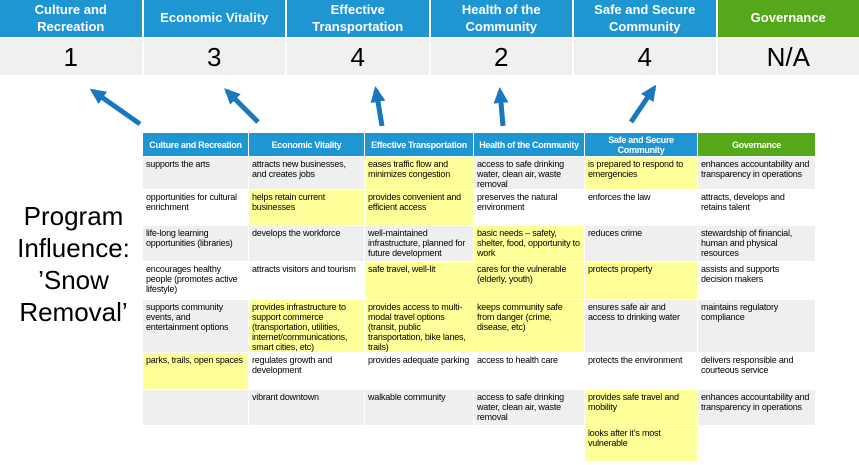 The width and height of the screenshot is (859, 465). I want to click on summary-score-health-community: 2, so click(501, 57).